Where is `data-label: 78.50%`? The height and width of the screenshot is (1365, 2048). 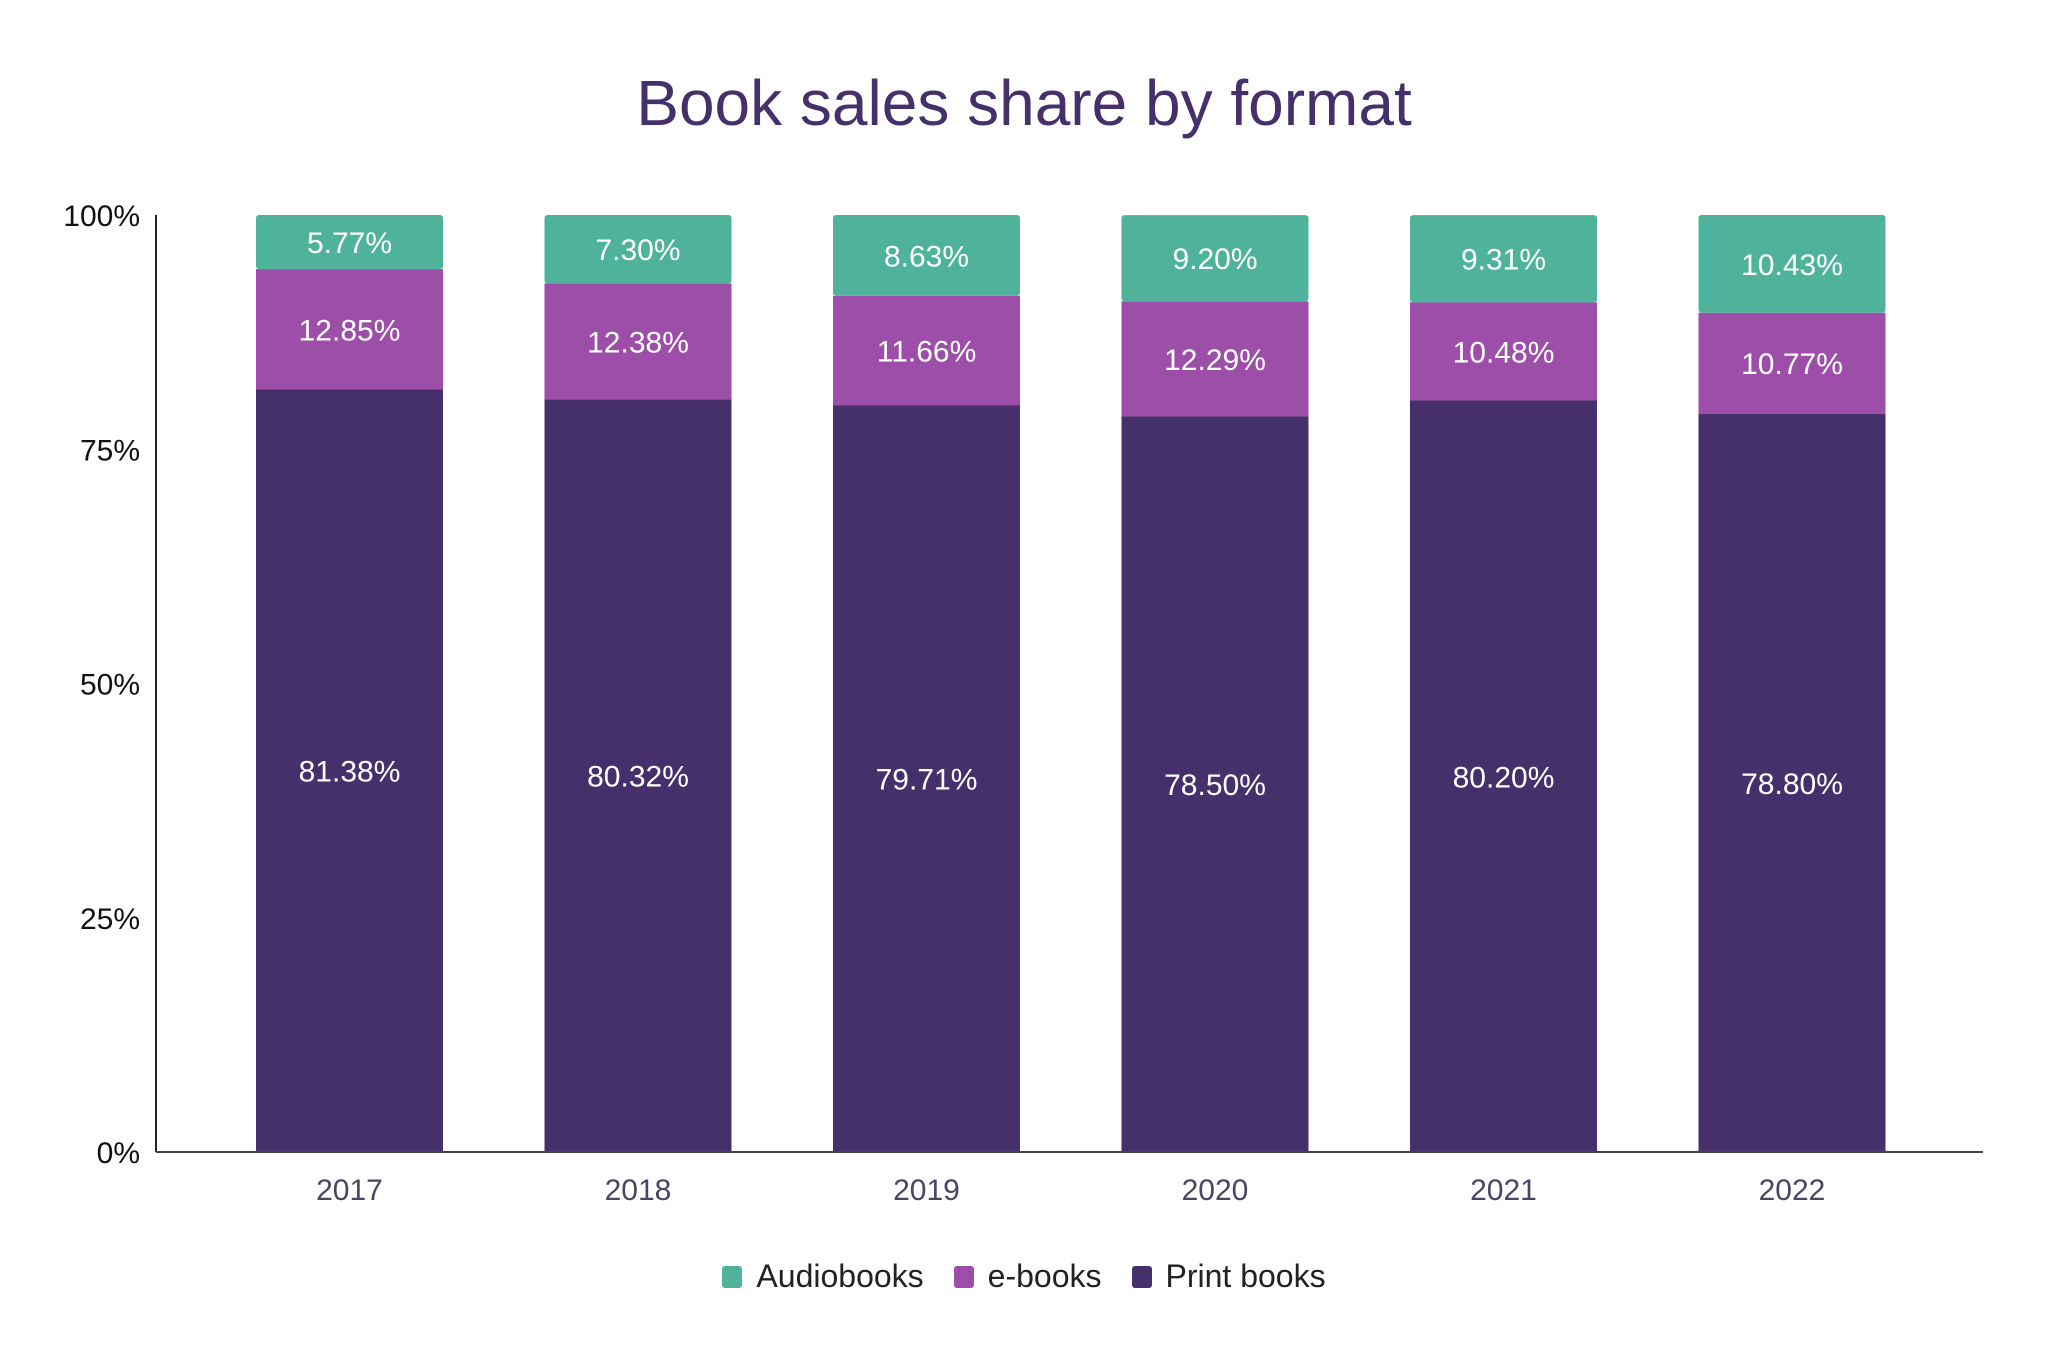
data-label: 78.50% is located at coordinates (1215, 785).